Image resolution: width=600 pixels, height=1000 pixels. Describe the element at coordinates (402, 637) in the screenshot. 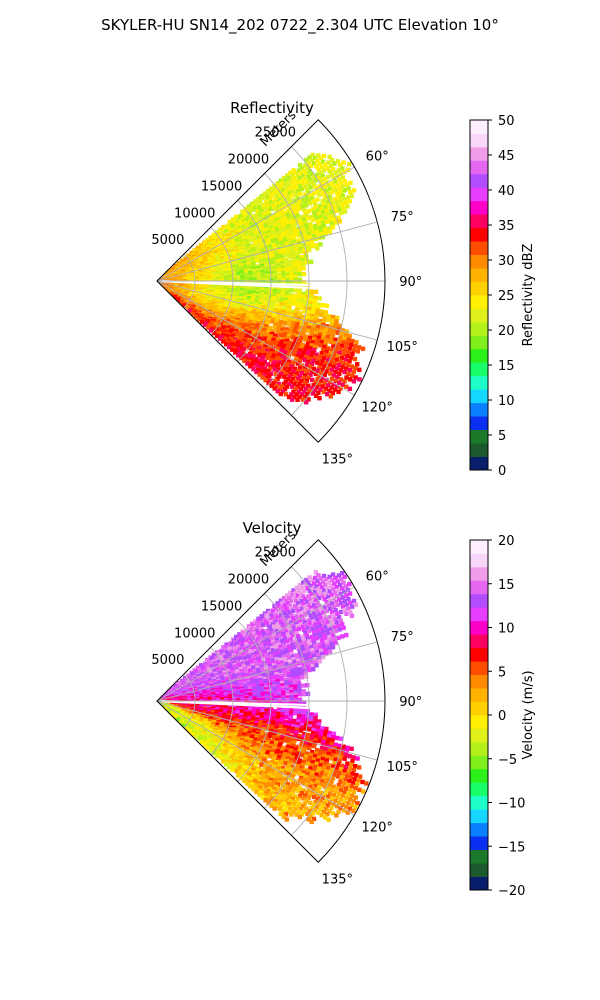

I see `angular-tick-label: 75°` at that location.